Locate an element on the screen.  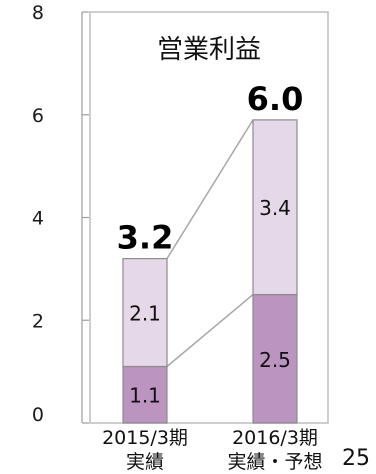
y-tick-label-0: 0 is located at coordinates (38, 415).